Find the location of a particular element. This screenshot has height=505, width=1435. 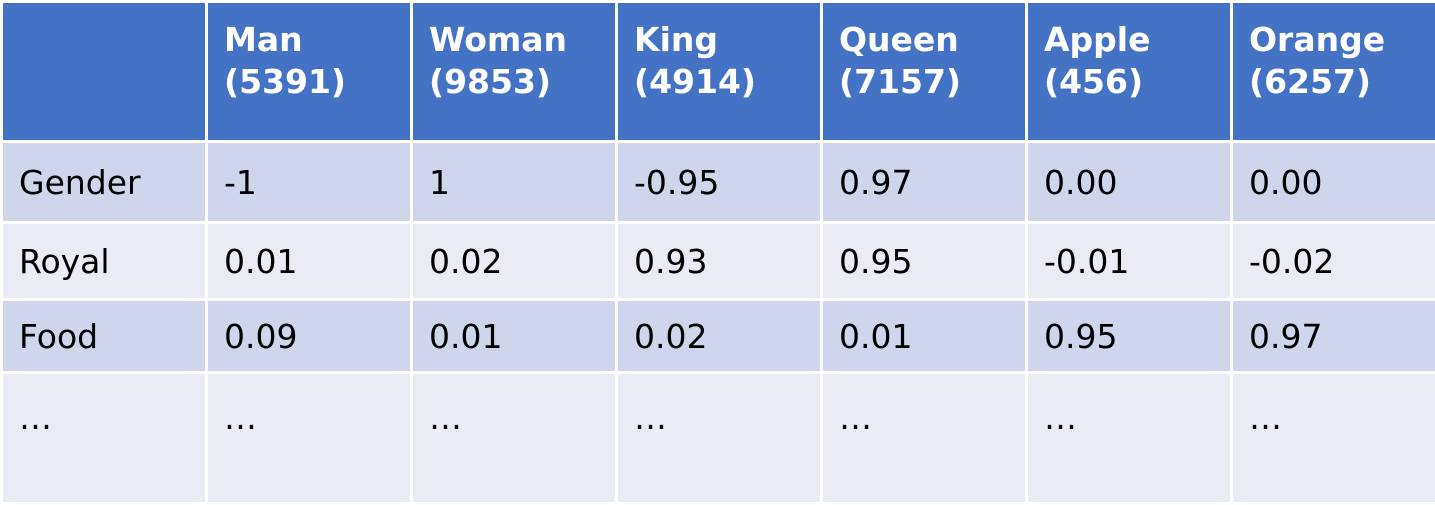

header-index: (5391) is located at coordinates (317, 82).